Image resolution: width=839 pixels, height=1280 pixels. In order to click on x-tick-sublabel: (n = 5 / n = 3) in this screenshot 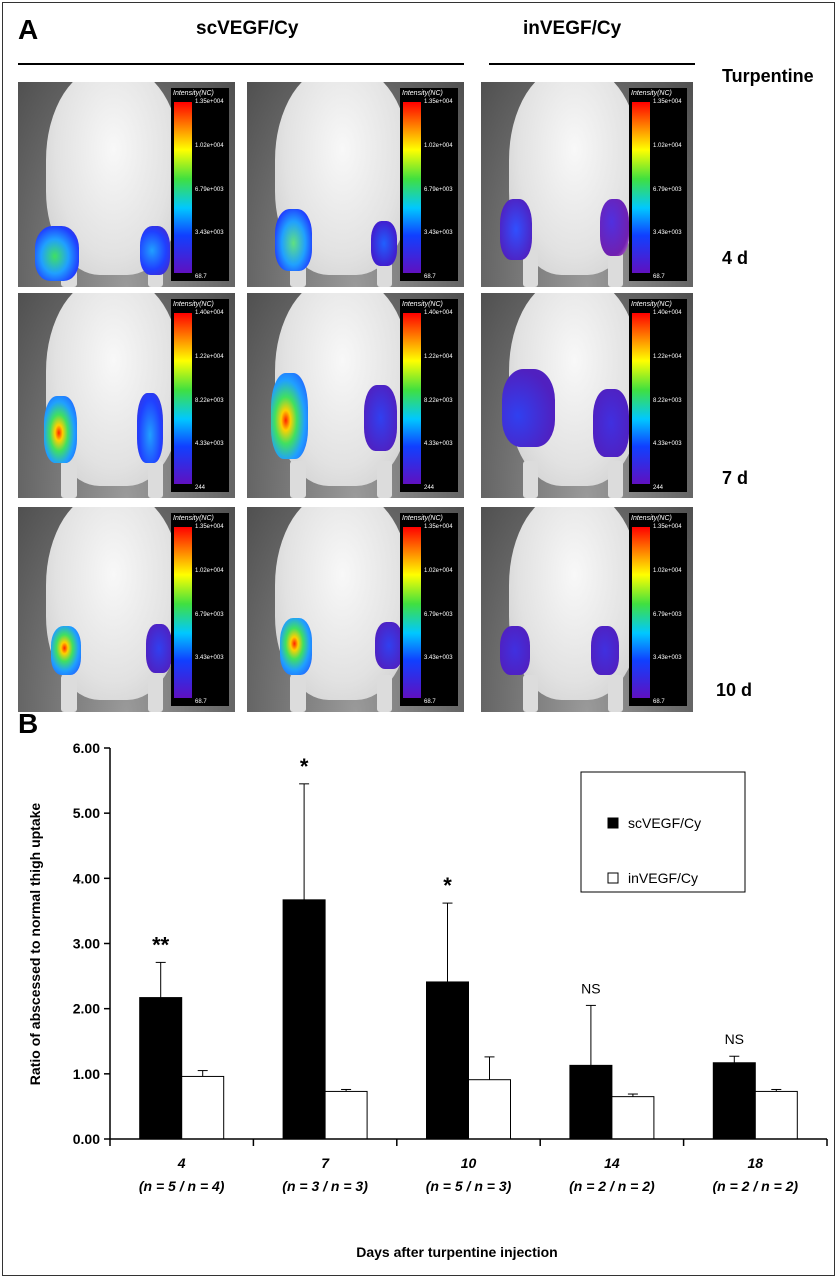, I will do `click(469, 1186)`.